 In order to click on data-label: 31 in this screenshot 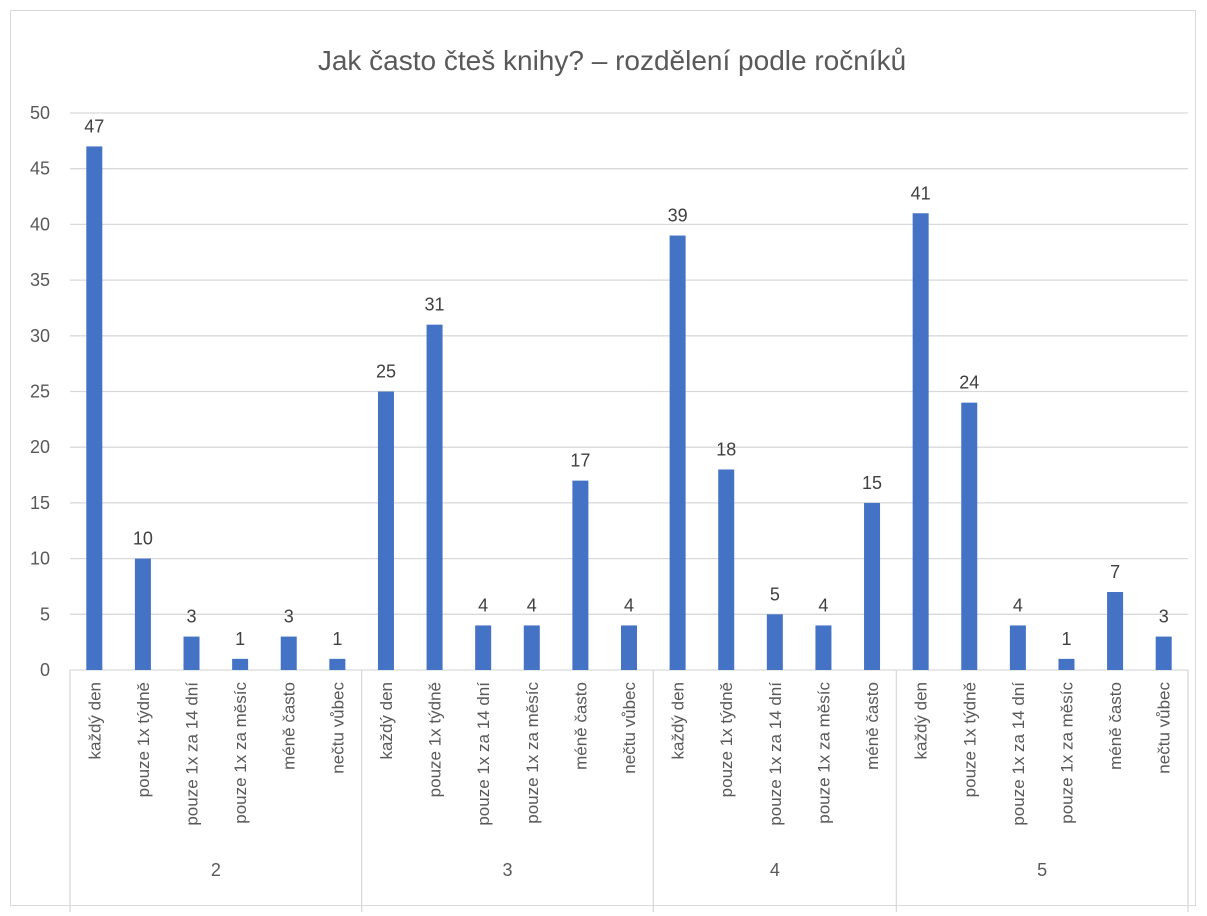, I will do `click(435, 305)`.